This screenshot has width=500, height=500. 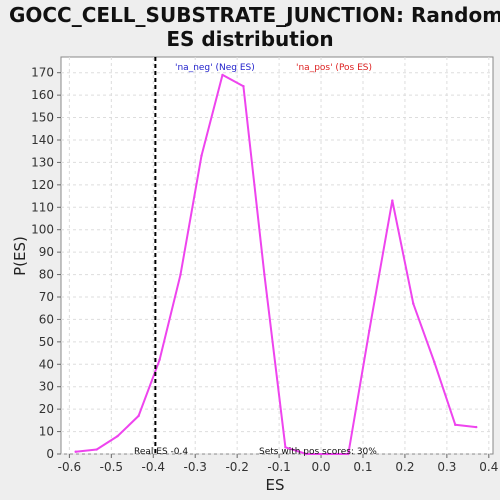 I want to click on y-tick-label: 40, so click(x=46, y=364).